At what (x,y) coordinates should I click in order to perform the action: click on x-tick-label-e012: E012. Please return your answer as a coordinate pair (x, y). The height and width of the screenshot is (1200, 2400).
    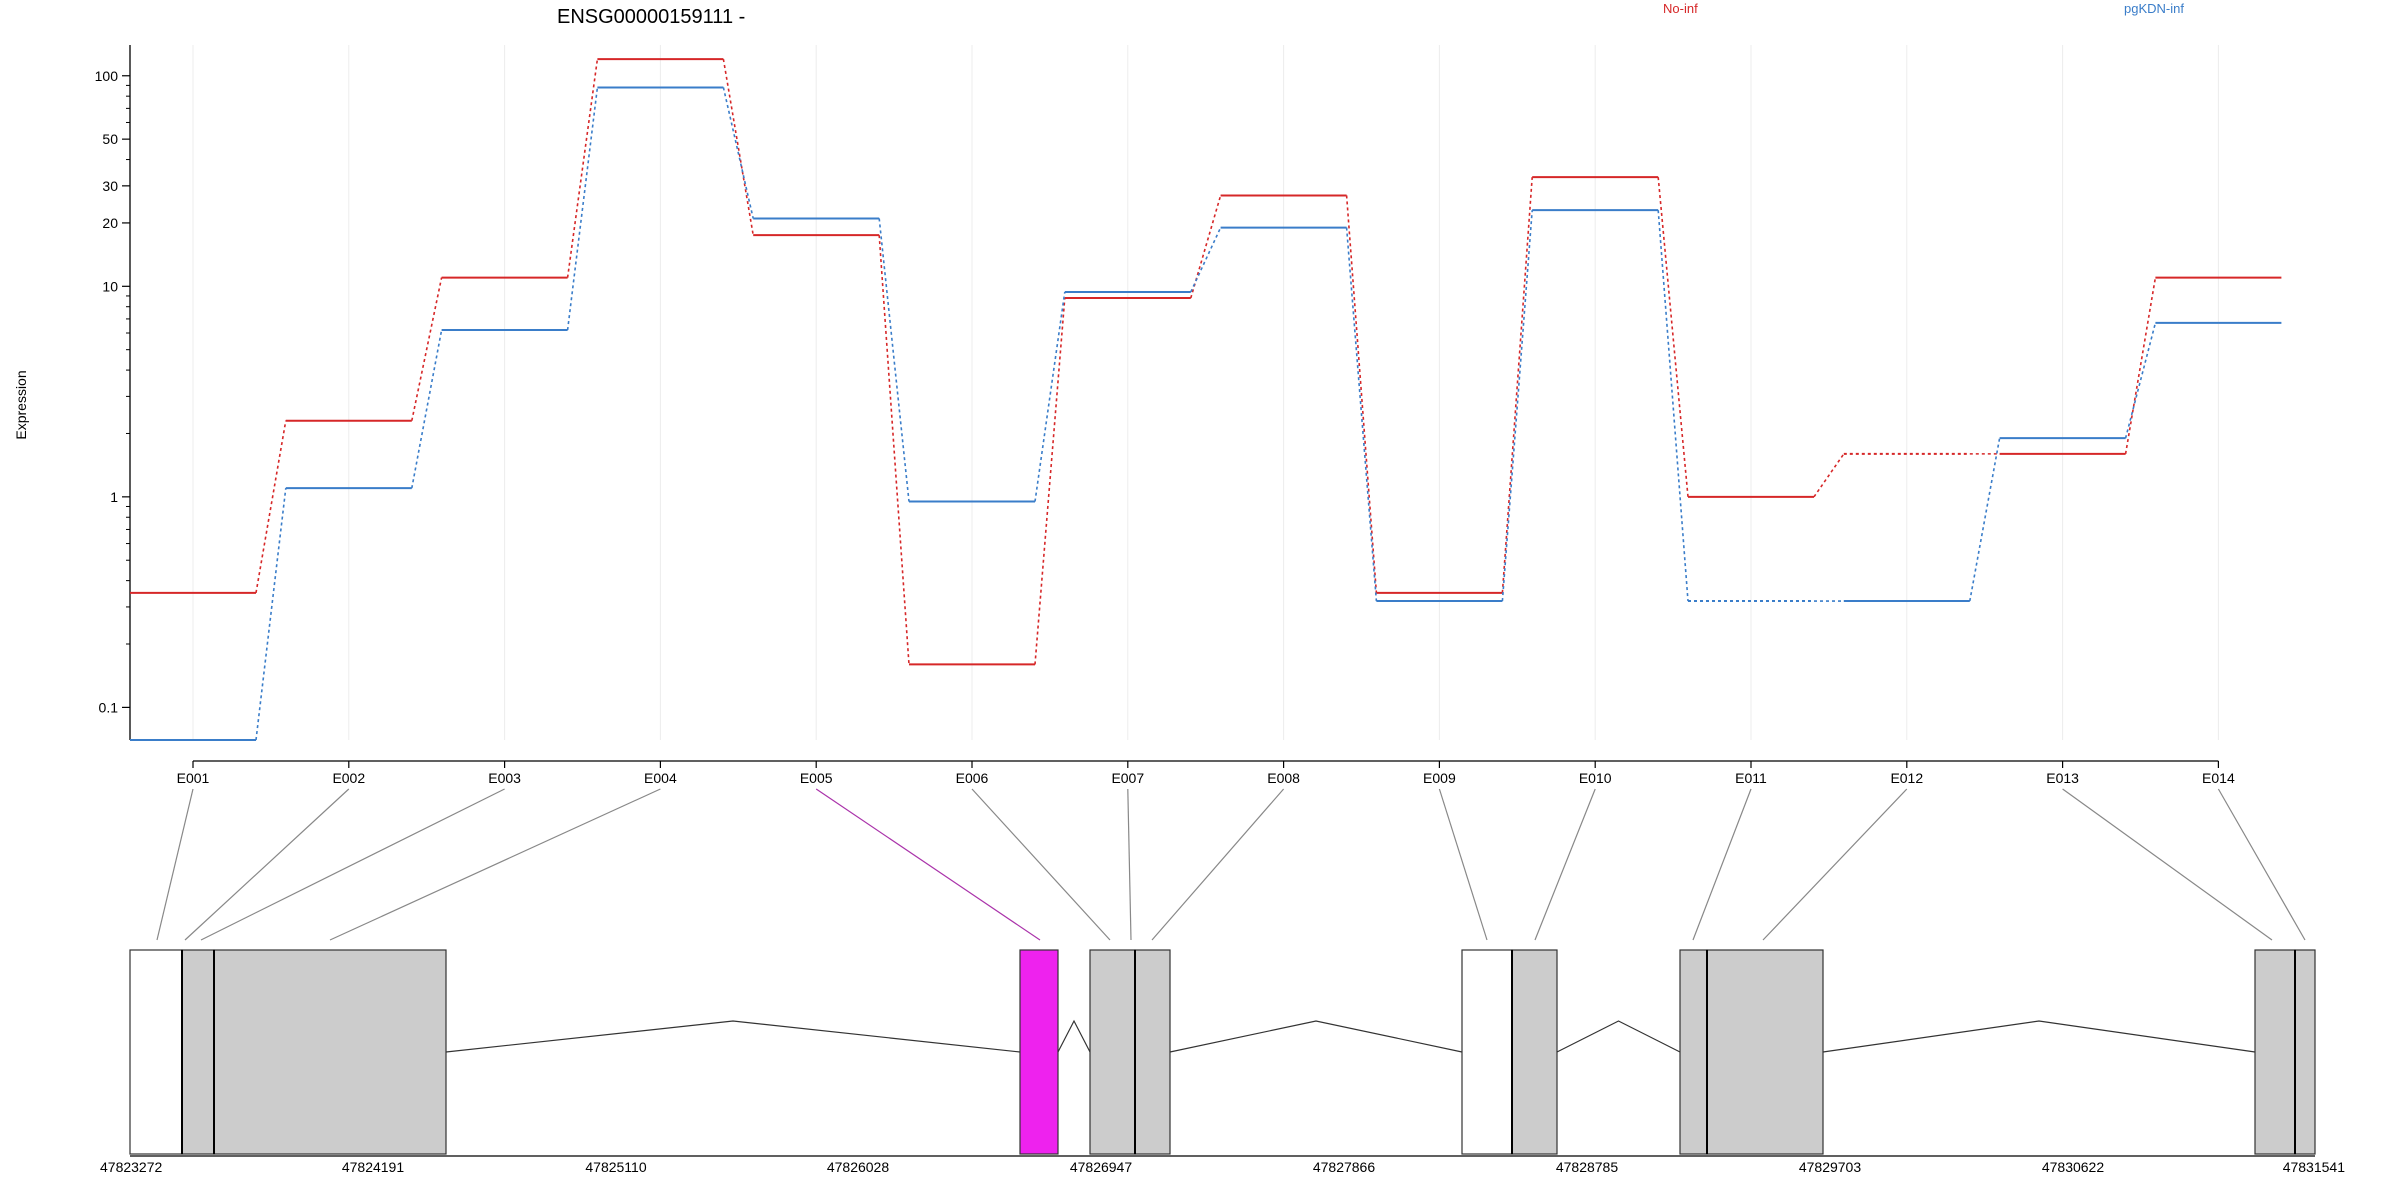
    Looking at the image, I should click on (1906, 778).